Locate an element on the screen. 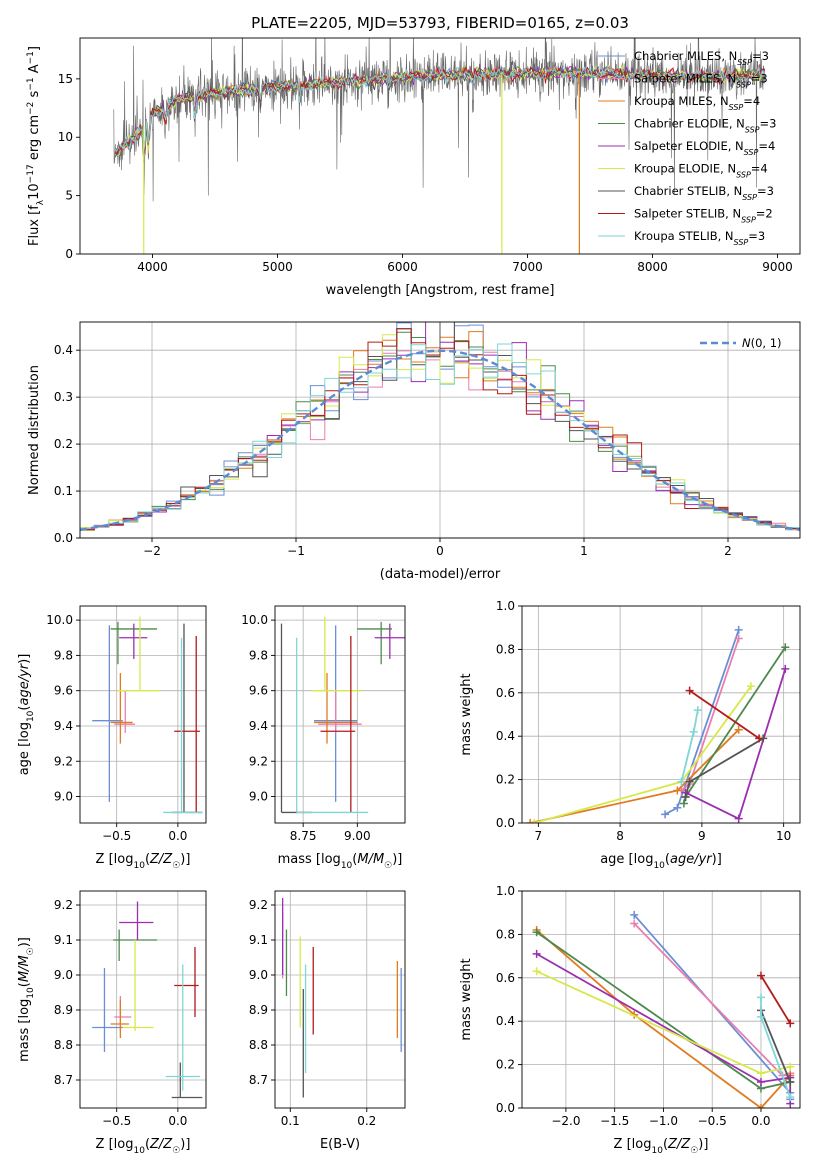 The image size is (819, 1170). y-tick-label: 8.8 is located at coordinates (63, 1045).